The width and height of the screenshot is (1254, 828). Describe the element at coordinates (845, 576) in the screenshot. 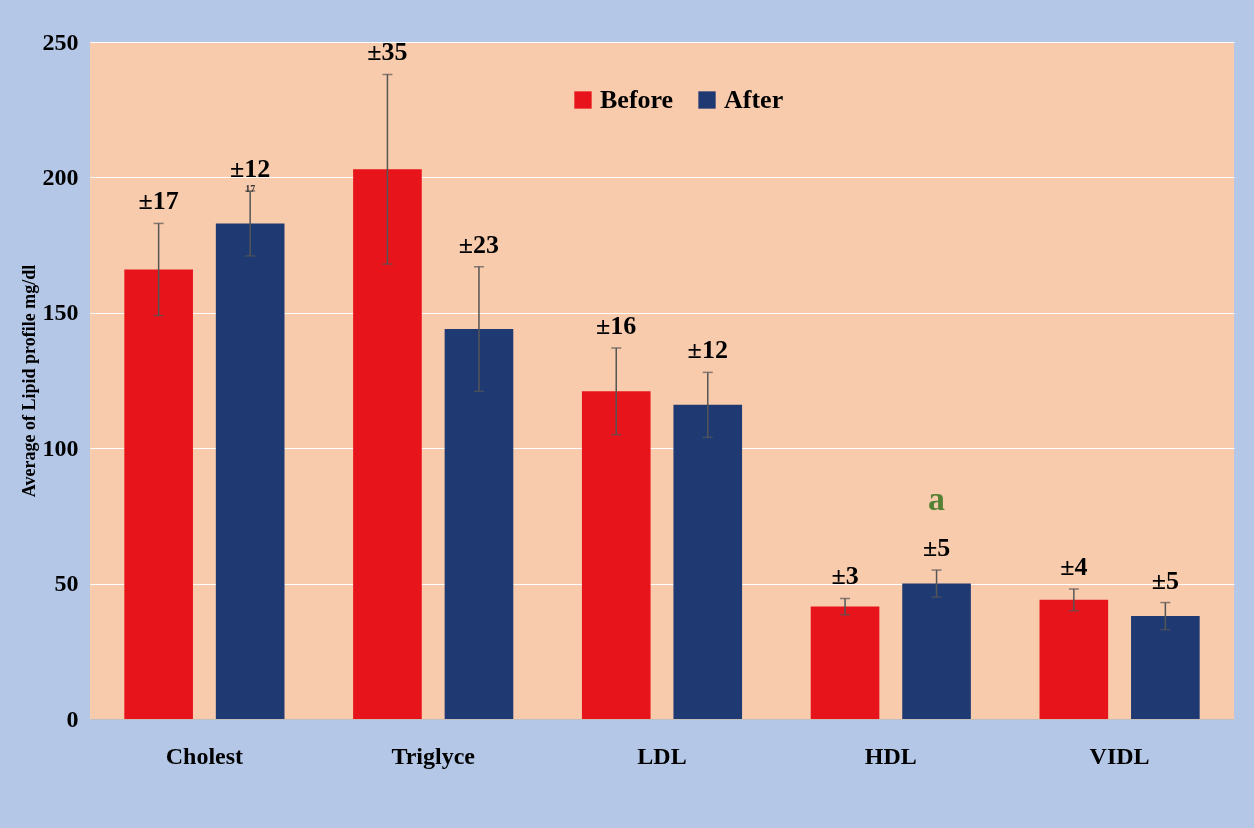

I see `annotation: ±3` at that location.